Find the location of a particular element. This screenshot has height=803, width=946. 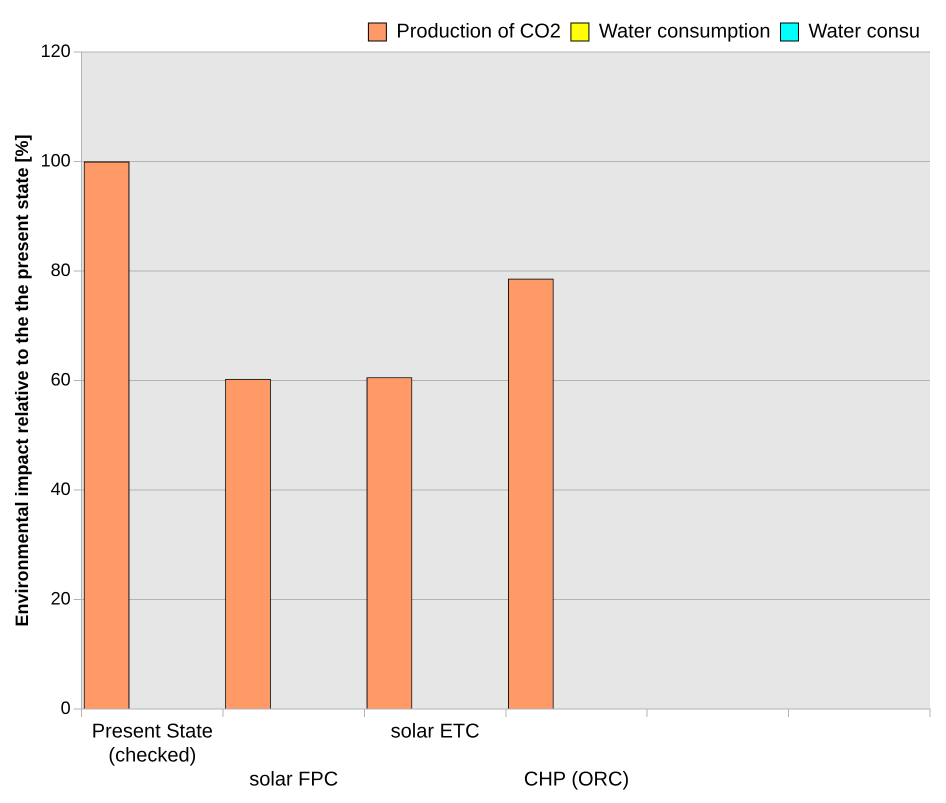

legend-label: Production of CO2 is located at coordinates (478, 31).